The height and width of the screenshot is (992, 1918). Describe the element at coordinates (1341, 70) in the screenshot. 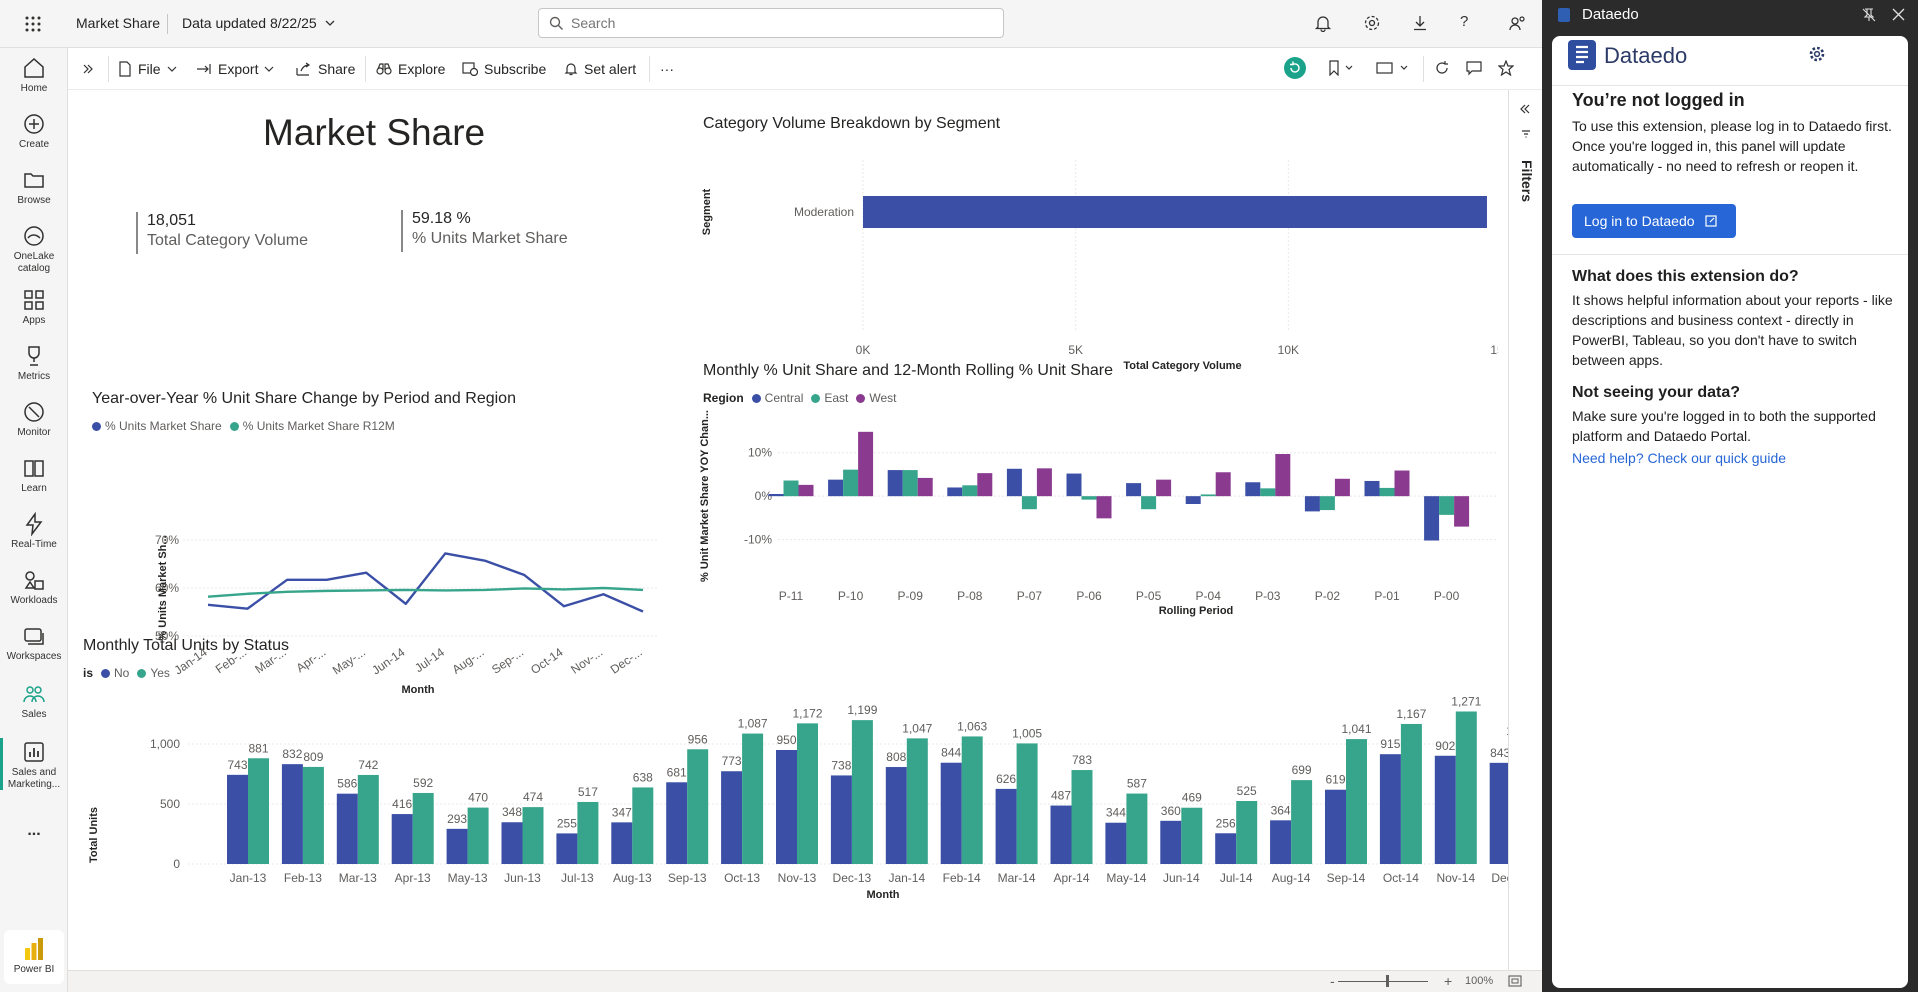

I see `bookmark-icon` at that location.